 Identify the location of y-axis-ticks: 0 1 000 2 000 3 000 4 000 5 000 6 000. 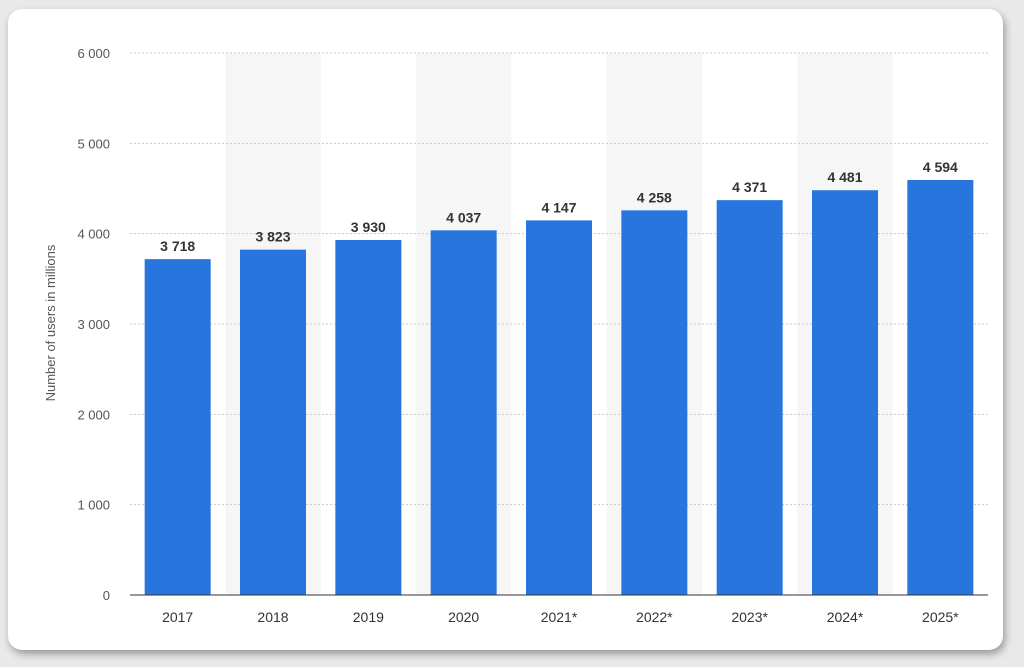
(93, 324).